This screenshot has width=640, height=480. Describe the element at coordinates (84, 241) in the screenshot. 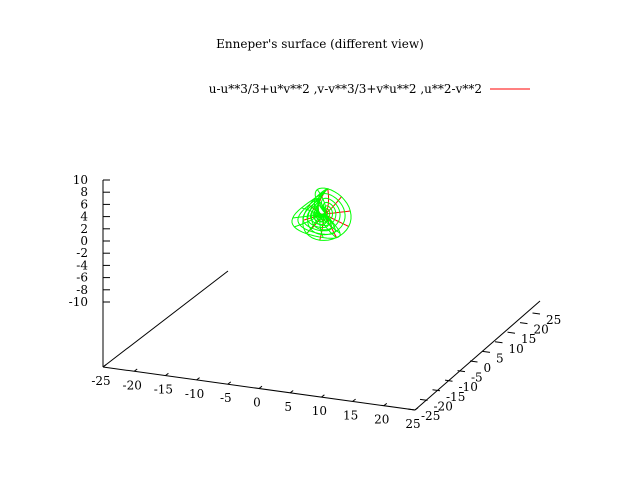

I see `z-tick-label: 0` at that location.